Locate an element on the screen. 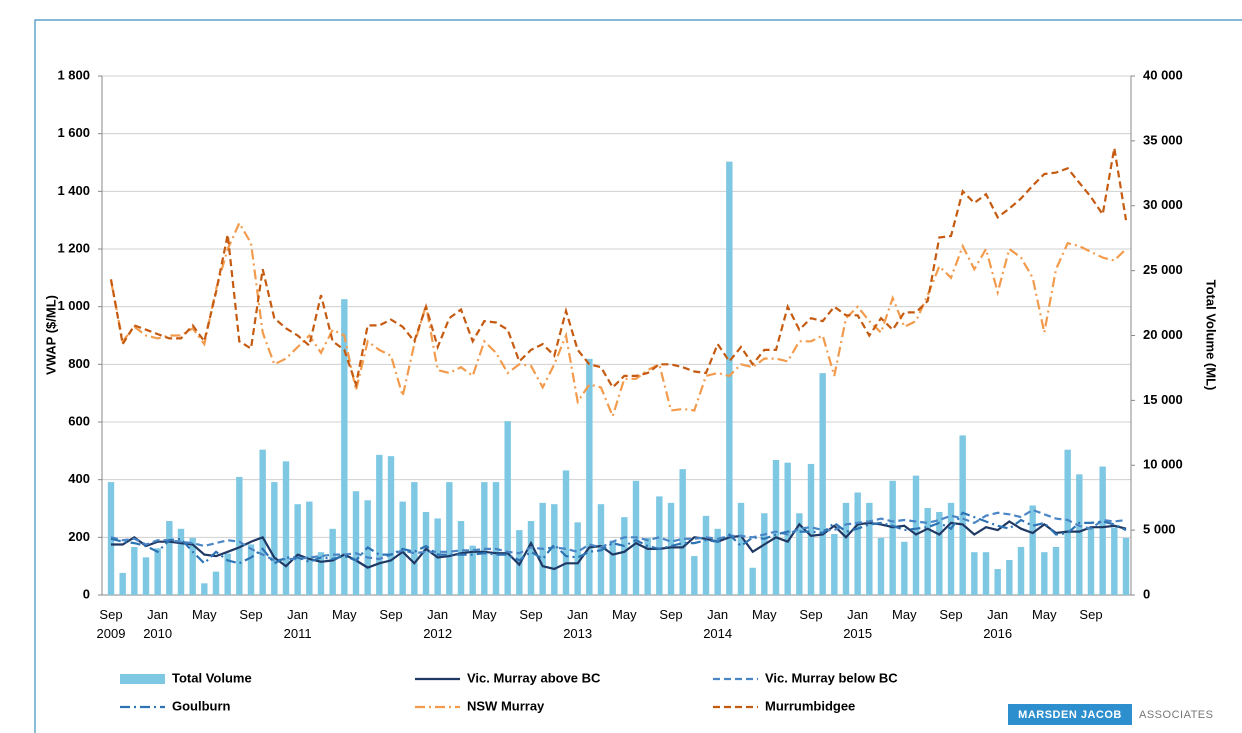 This screenshot has height=733, width=1242. logo-name: MARSDEN JACOB is located at coordinates (1070, 715).